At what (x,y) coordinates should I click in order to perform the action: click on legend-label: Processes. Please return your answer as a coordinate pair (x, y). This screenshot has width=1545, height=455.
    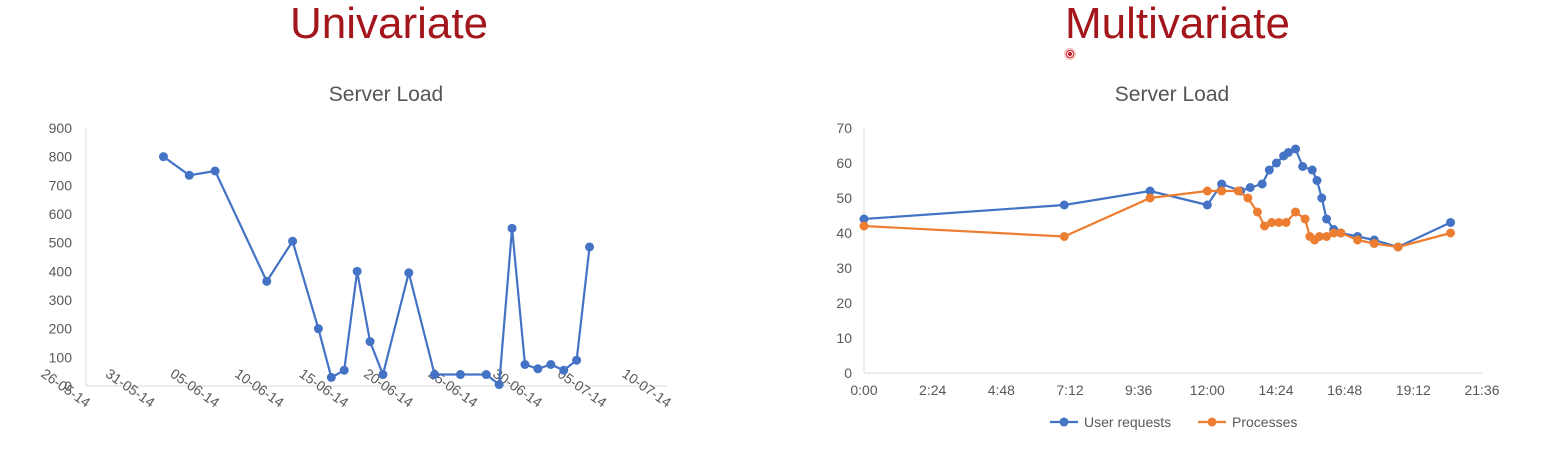
    Looking at the image, I should click on (1264, 422).